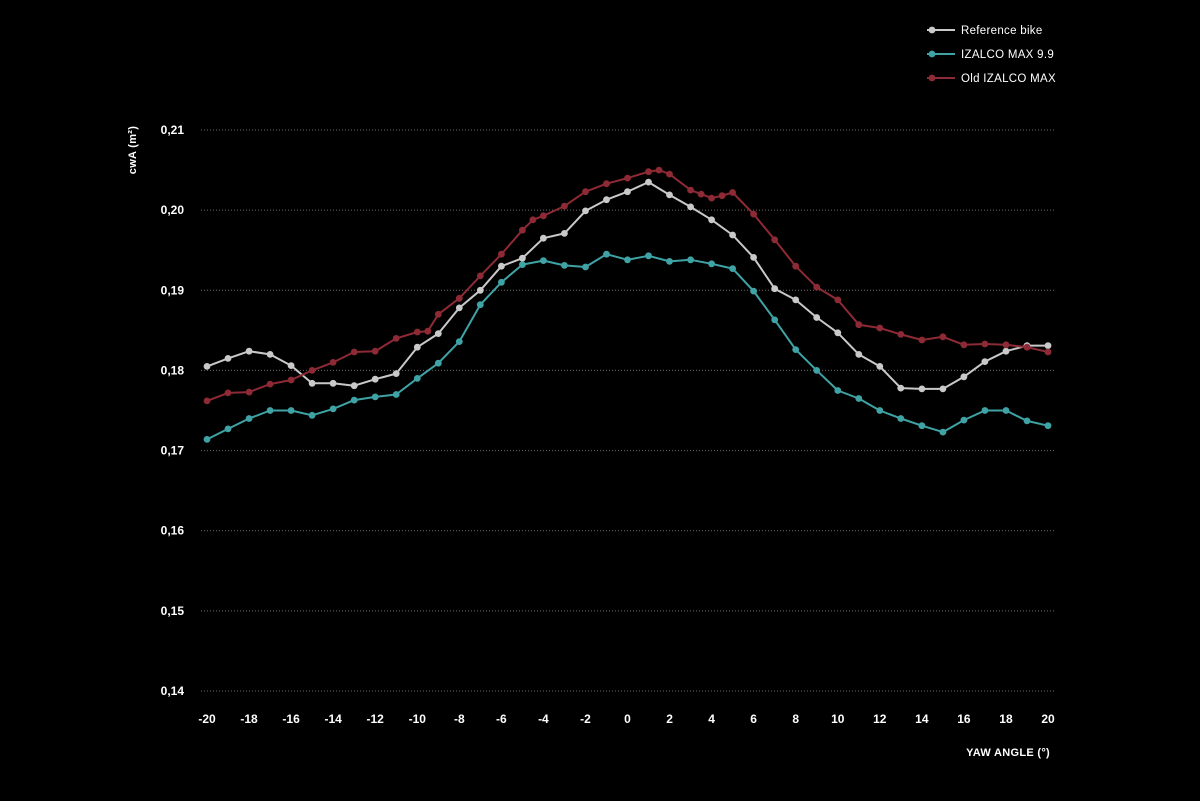  I want to click on y-tick-label: 0,21, so click(173, 130).